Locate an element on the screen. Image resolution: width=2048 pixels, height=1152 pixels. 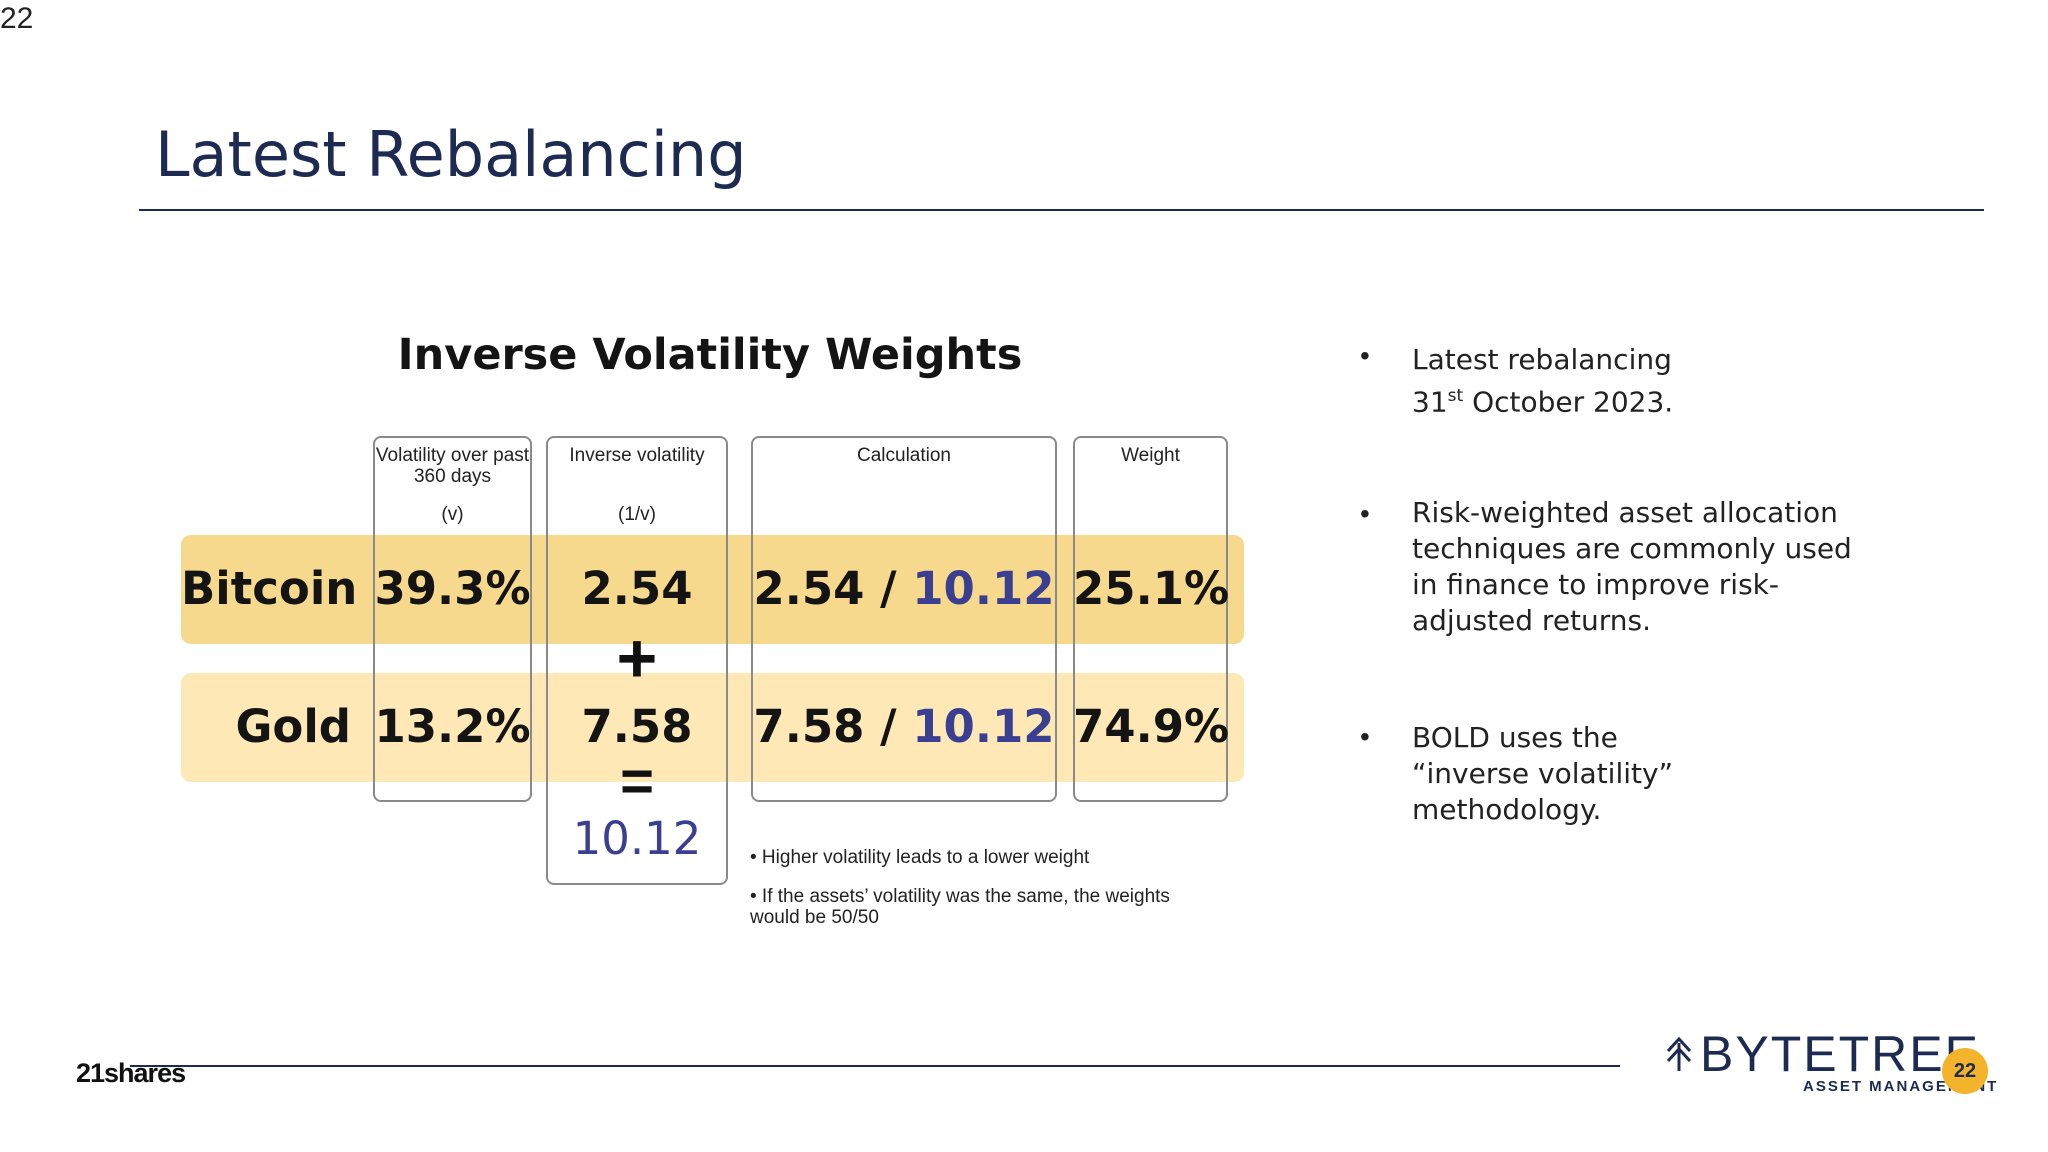
header-inverse-volatility: Inverse volatility is located at coordinates (637, 455).